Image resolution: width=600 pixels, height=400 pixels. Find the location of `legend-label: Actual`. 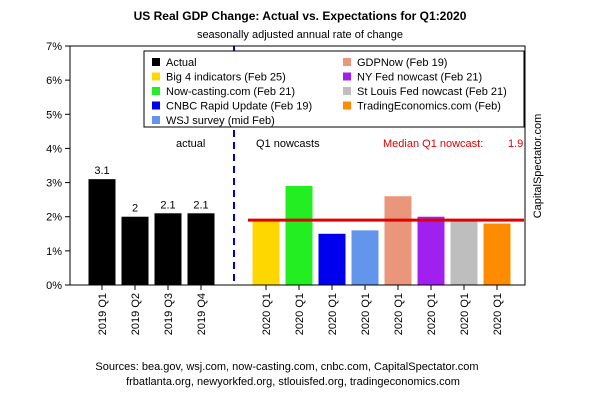

legend-label: Actual is located at coordinates (181, 63).